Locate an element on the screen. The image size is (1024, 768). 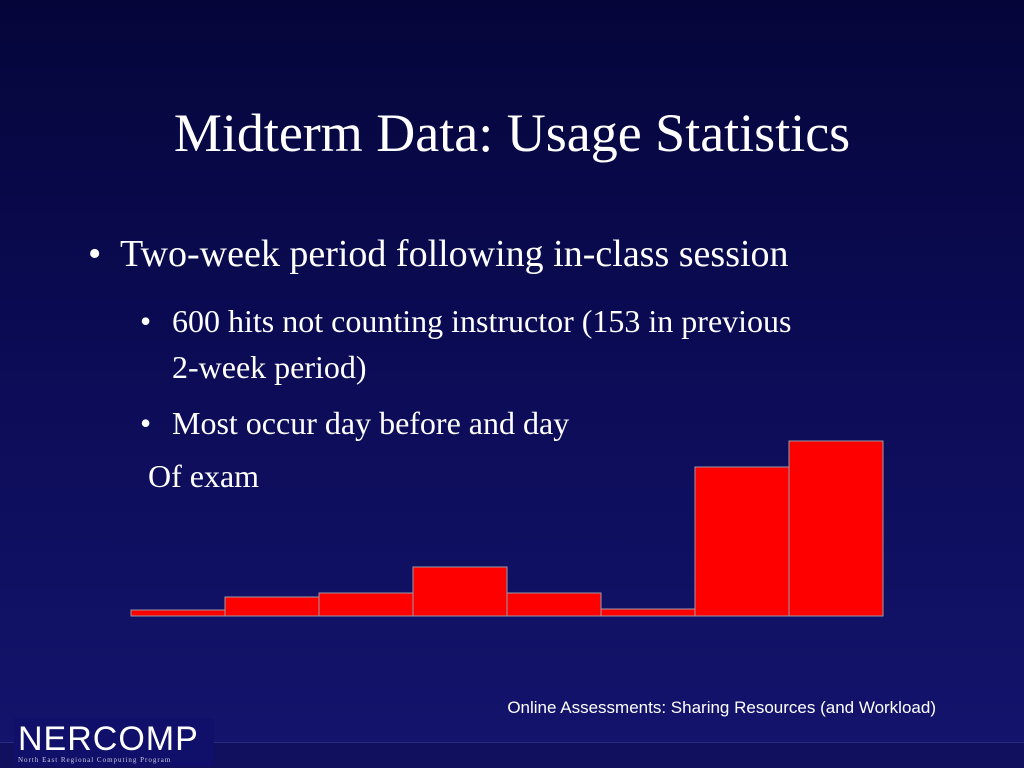
logo-name: NERCOMP is located at coordinates (108, 739).